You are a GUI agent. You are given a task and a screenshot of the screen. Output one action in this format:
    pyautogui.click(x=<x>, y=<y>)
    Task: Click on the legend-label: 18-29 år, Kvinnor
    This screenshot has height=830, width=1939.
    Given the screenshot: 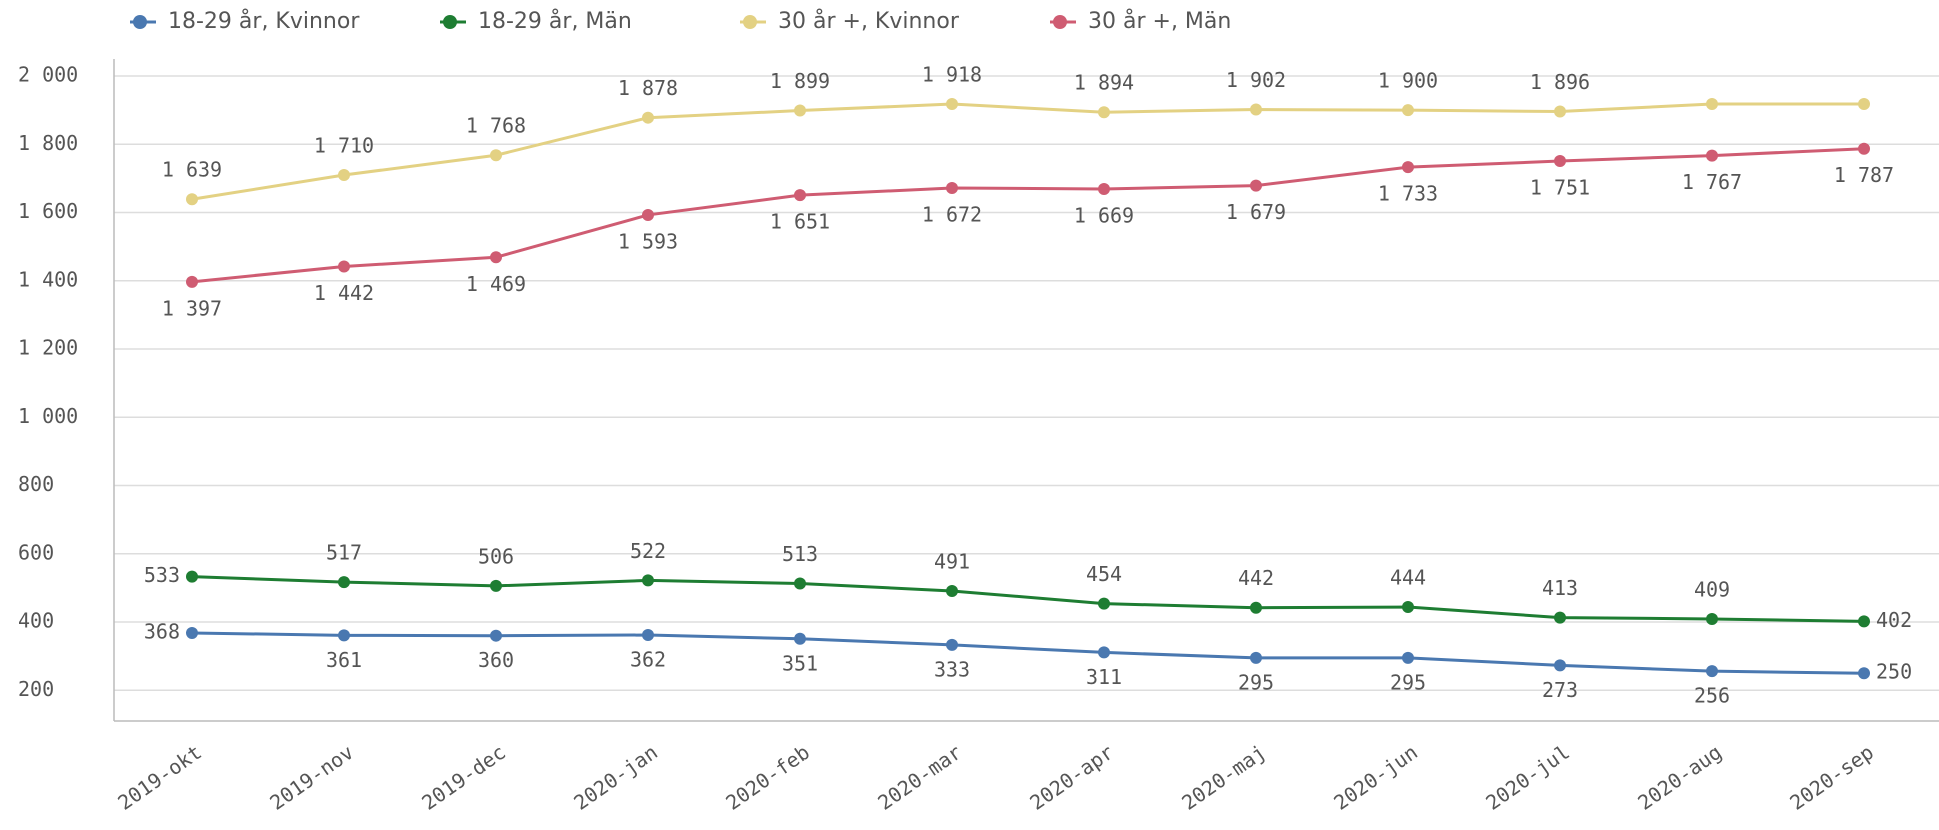 What is the action you would take?
    pyautogui.click(x=264, y=21)
    